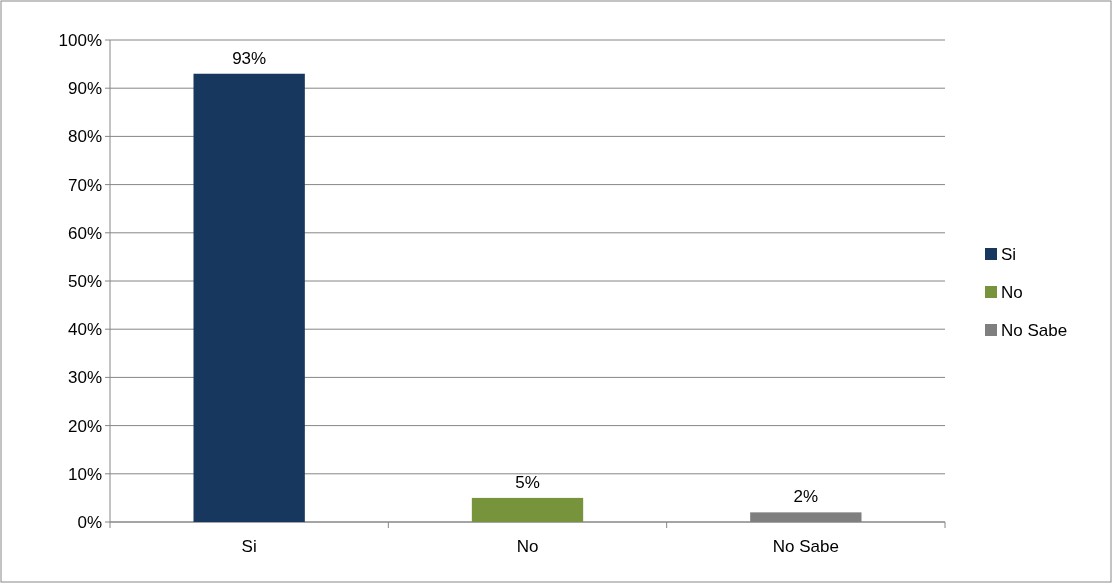 Image resolution: width=1112 pixels, height=583 pixels. What do you see at coordinates (1009, 254) in the screenshot?
I see `legend-label: Si` at bounding box center [1009, 254].